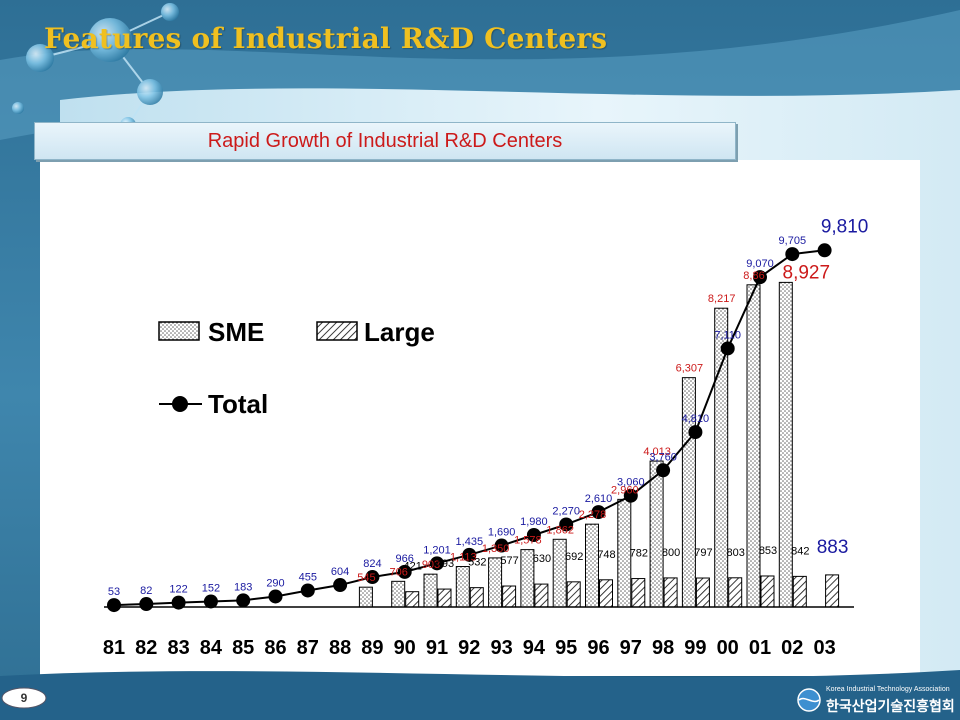 This screenshot has height=720, width=960. What do you see at coordinates (833, 547) in the screenshot?
I see `large-label-03: 883` at bounding box center [833, 547].